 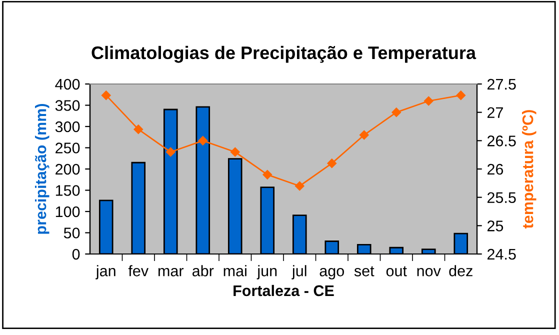 What do you see at coordinates (501, 198) in the screenshot?
I see `y2-tick-label: 25.5` at bounding box center [501, 198].